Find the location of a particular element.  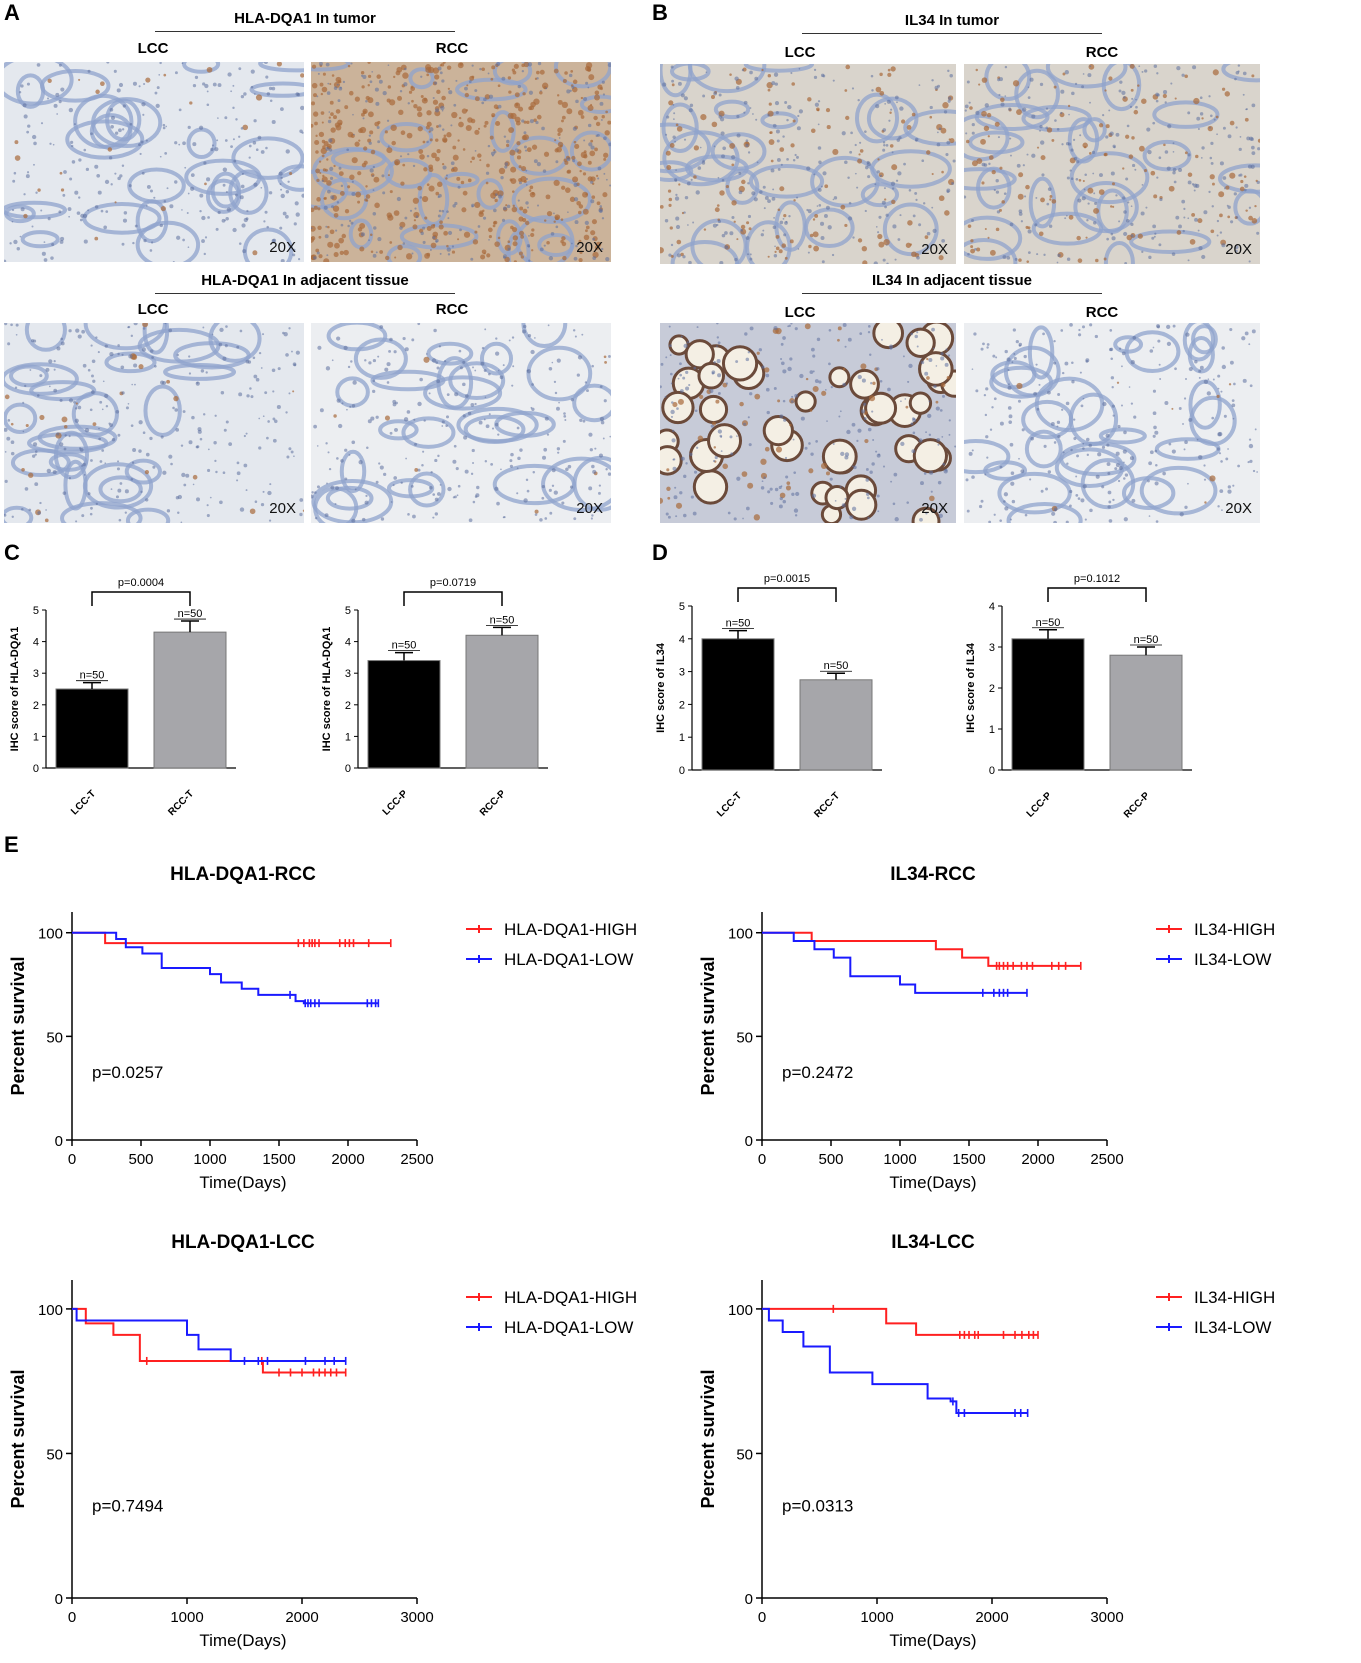

x-tick-label: 3000 is located at coordinates (416, 1617).